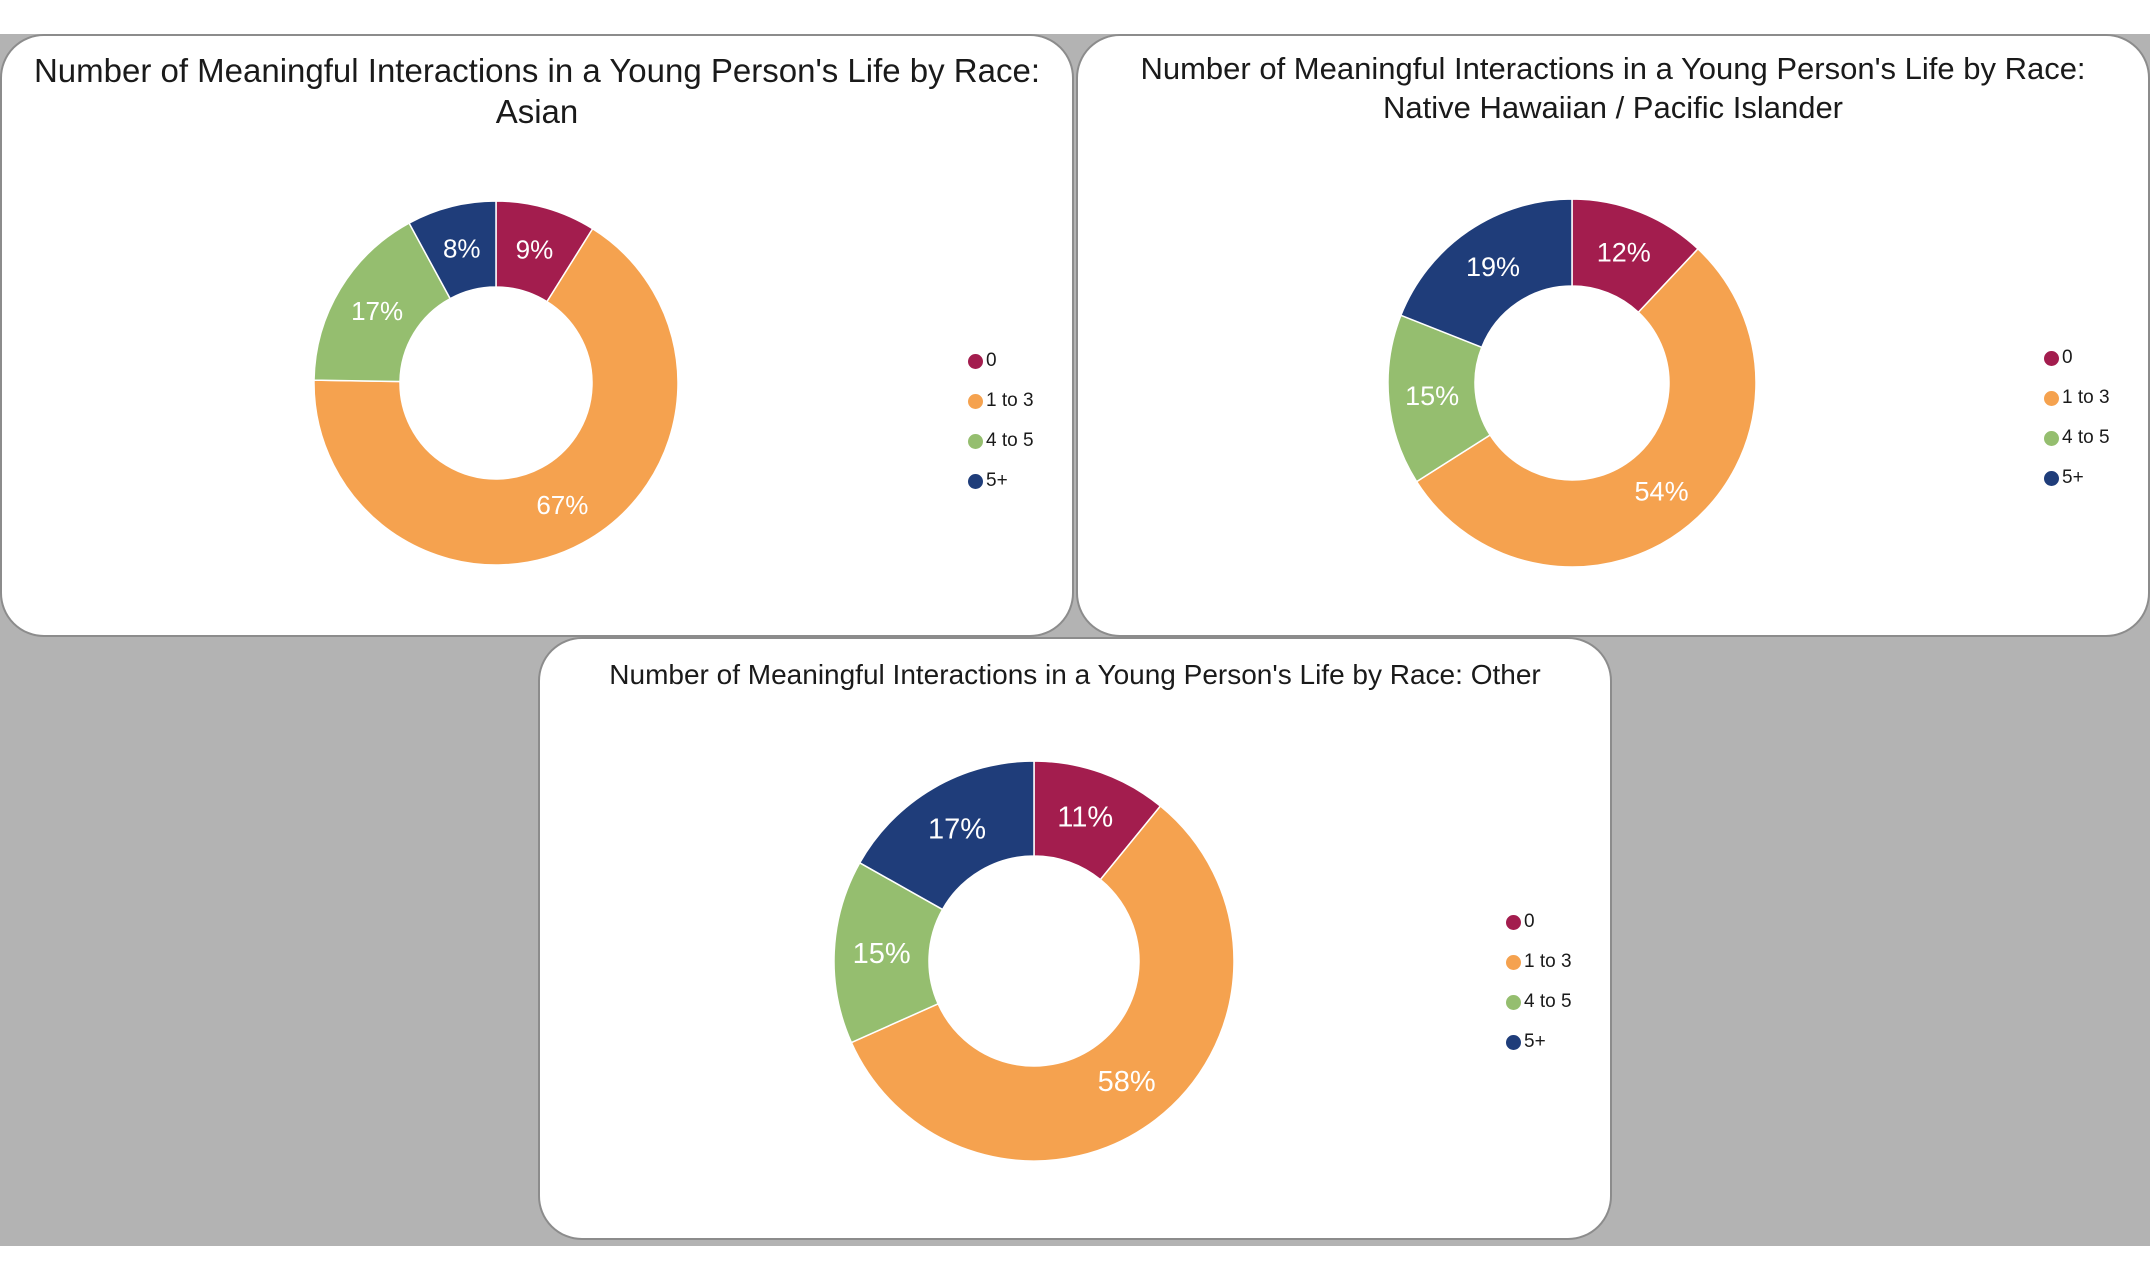  What do you see at coordinates (1624, 252) in the screenshot?
I see `slice-data-label: 12%` at bounding box center [1624, 252].